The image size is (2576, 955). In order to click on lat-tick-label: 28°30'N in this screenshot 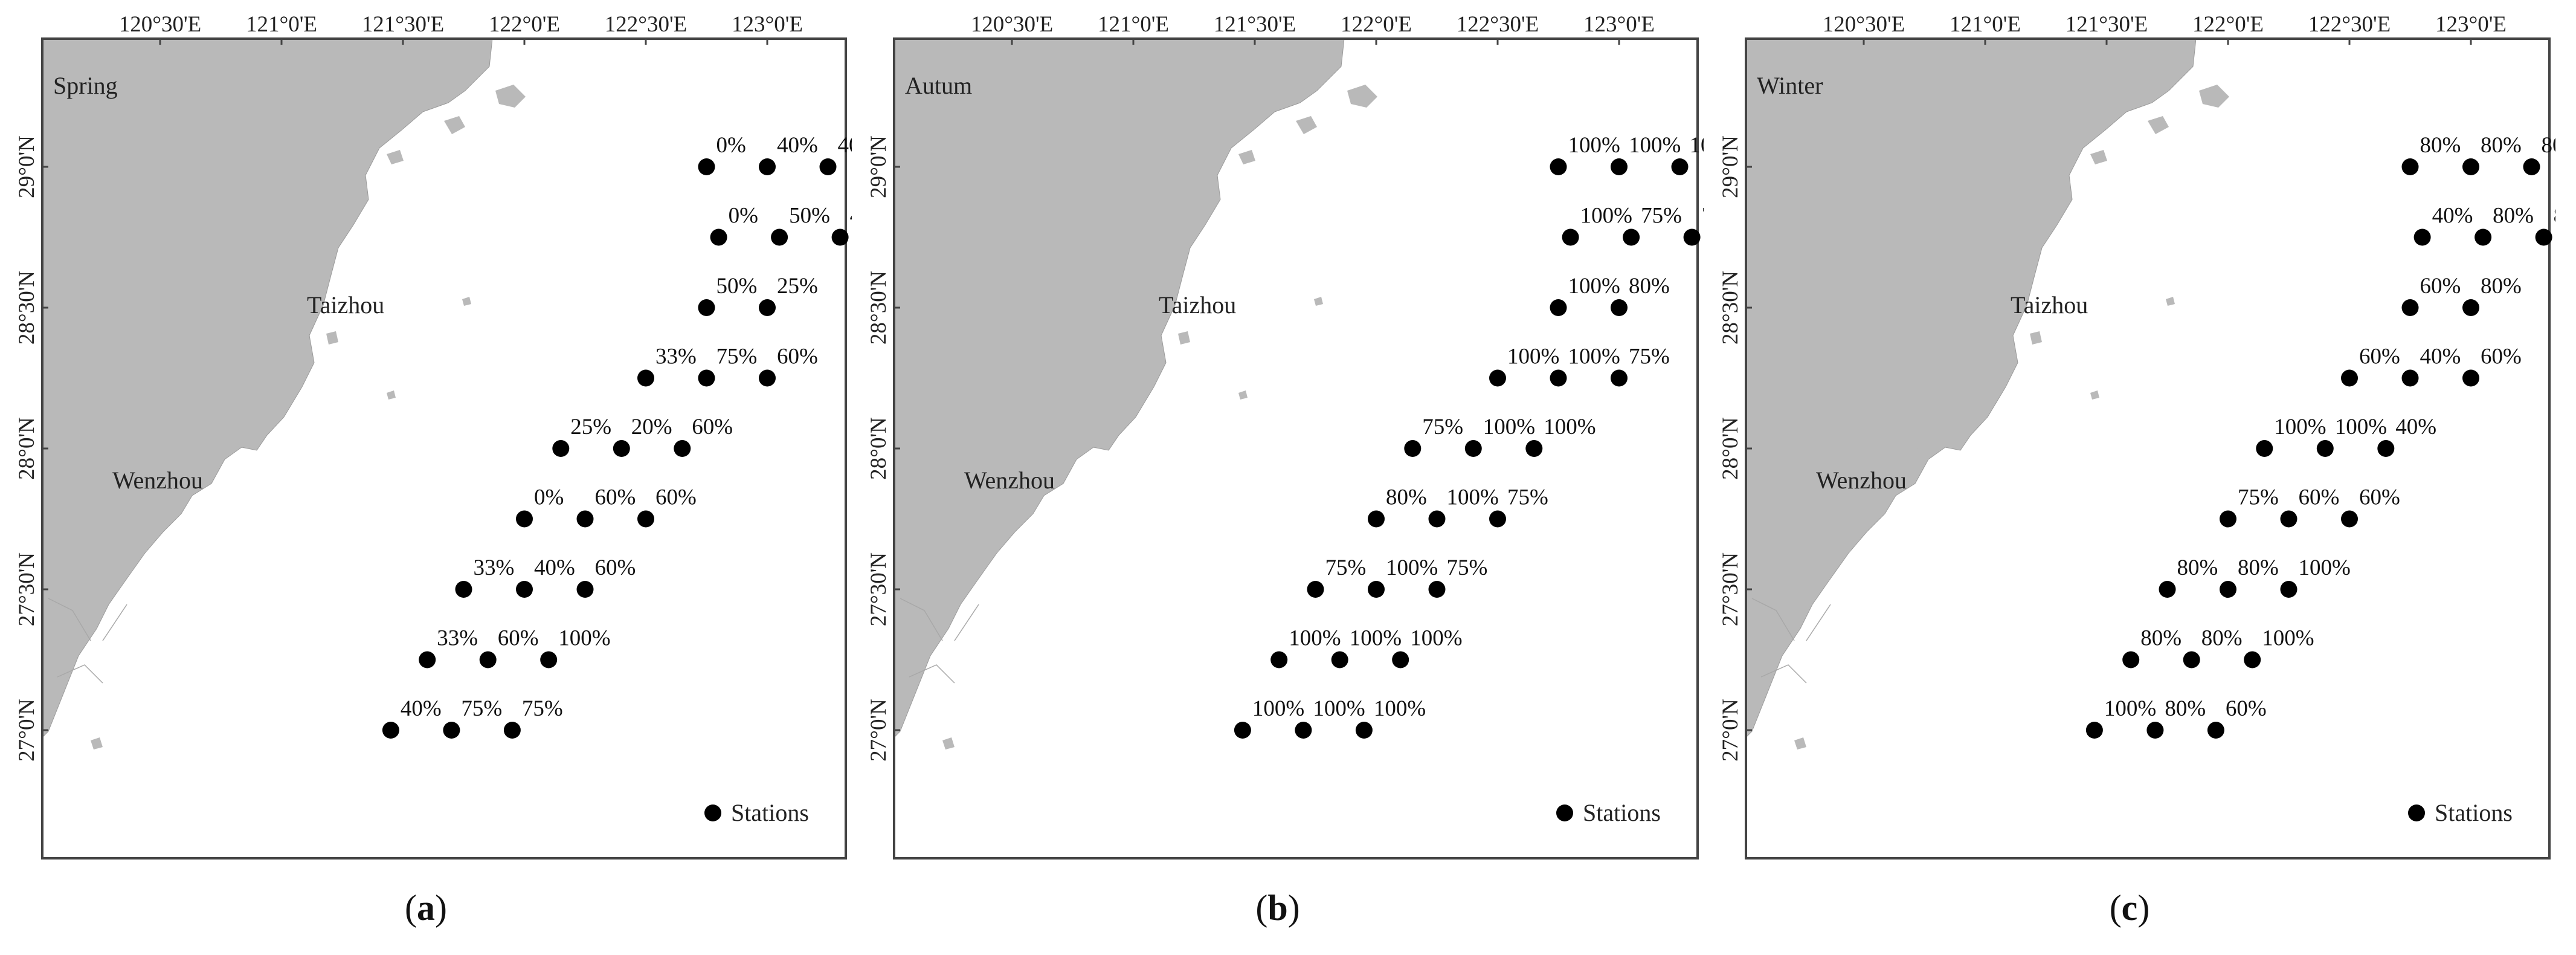, I will do `click(1731, 308)`.